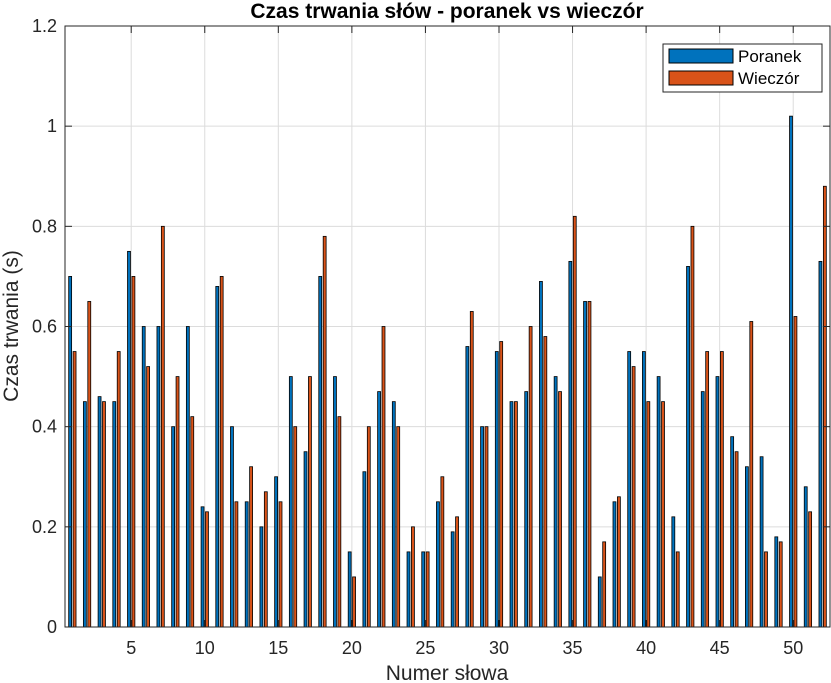 The image size is (831, 683). I want to click on legend-label-wieczor: Wieczór, so click(769, 78).